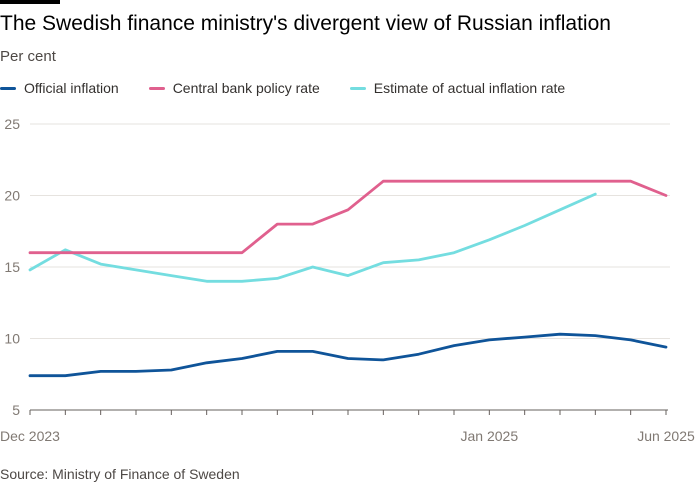 Image resolution: width=700 pixels, height=500 pixels. I want to click on legend-item-official: Official inflation, so click(59, 88).